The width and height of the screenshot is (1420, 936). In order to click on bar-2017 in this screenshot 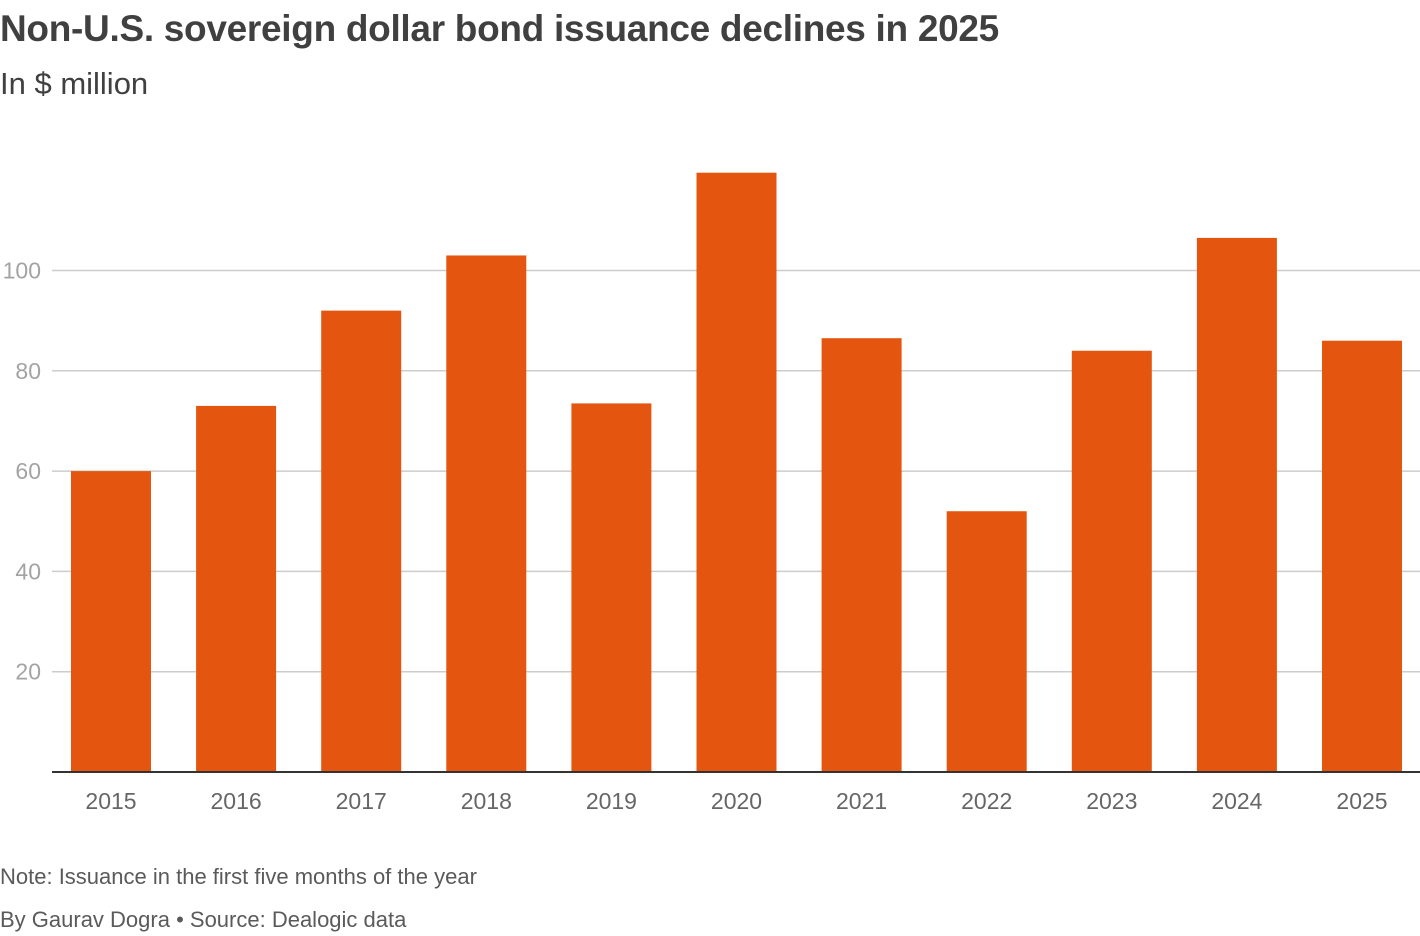, I will do `click(361, 541)`.